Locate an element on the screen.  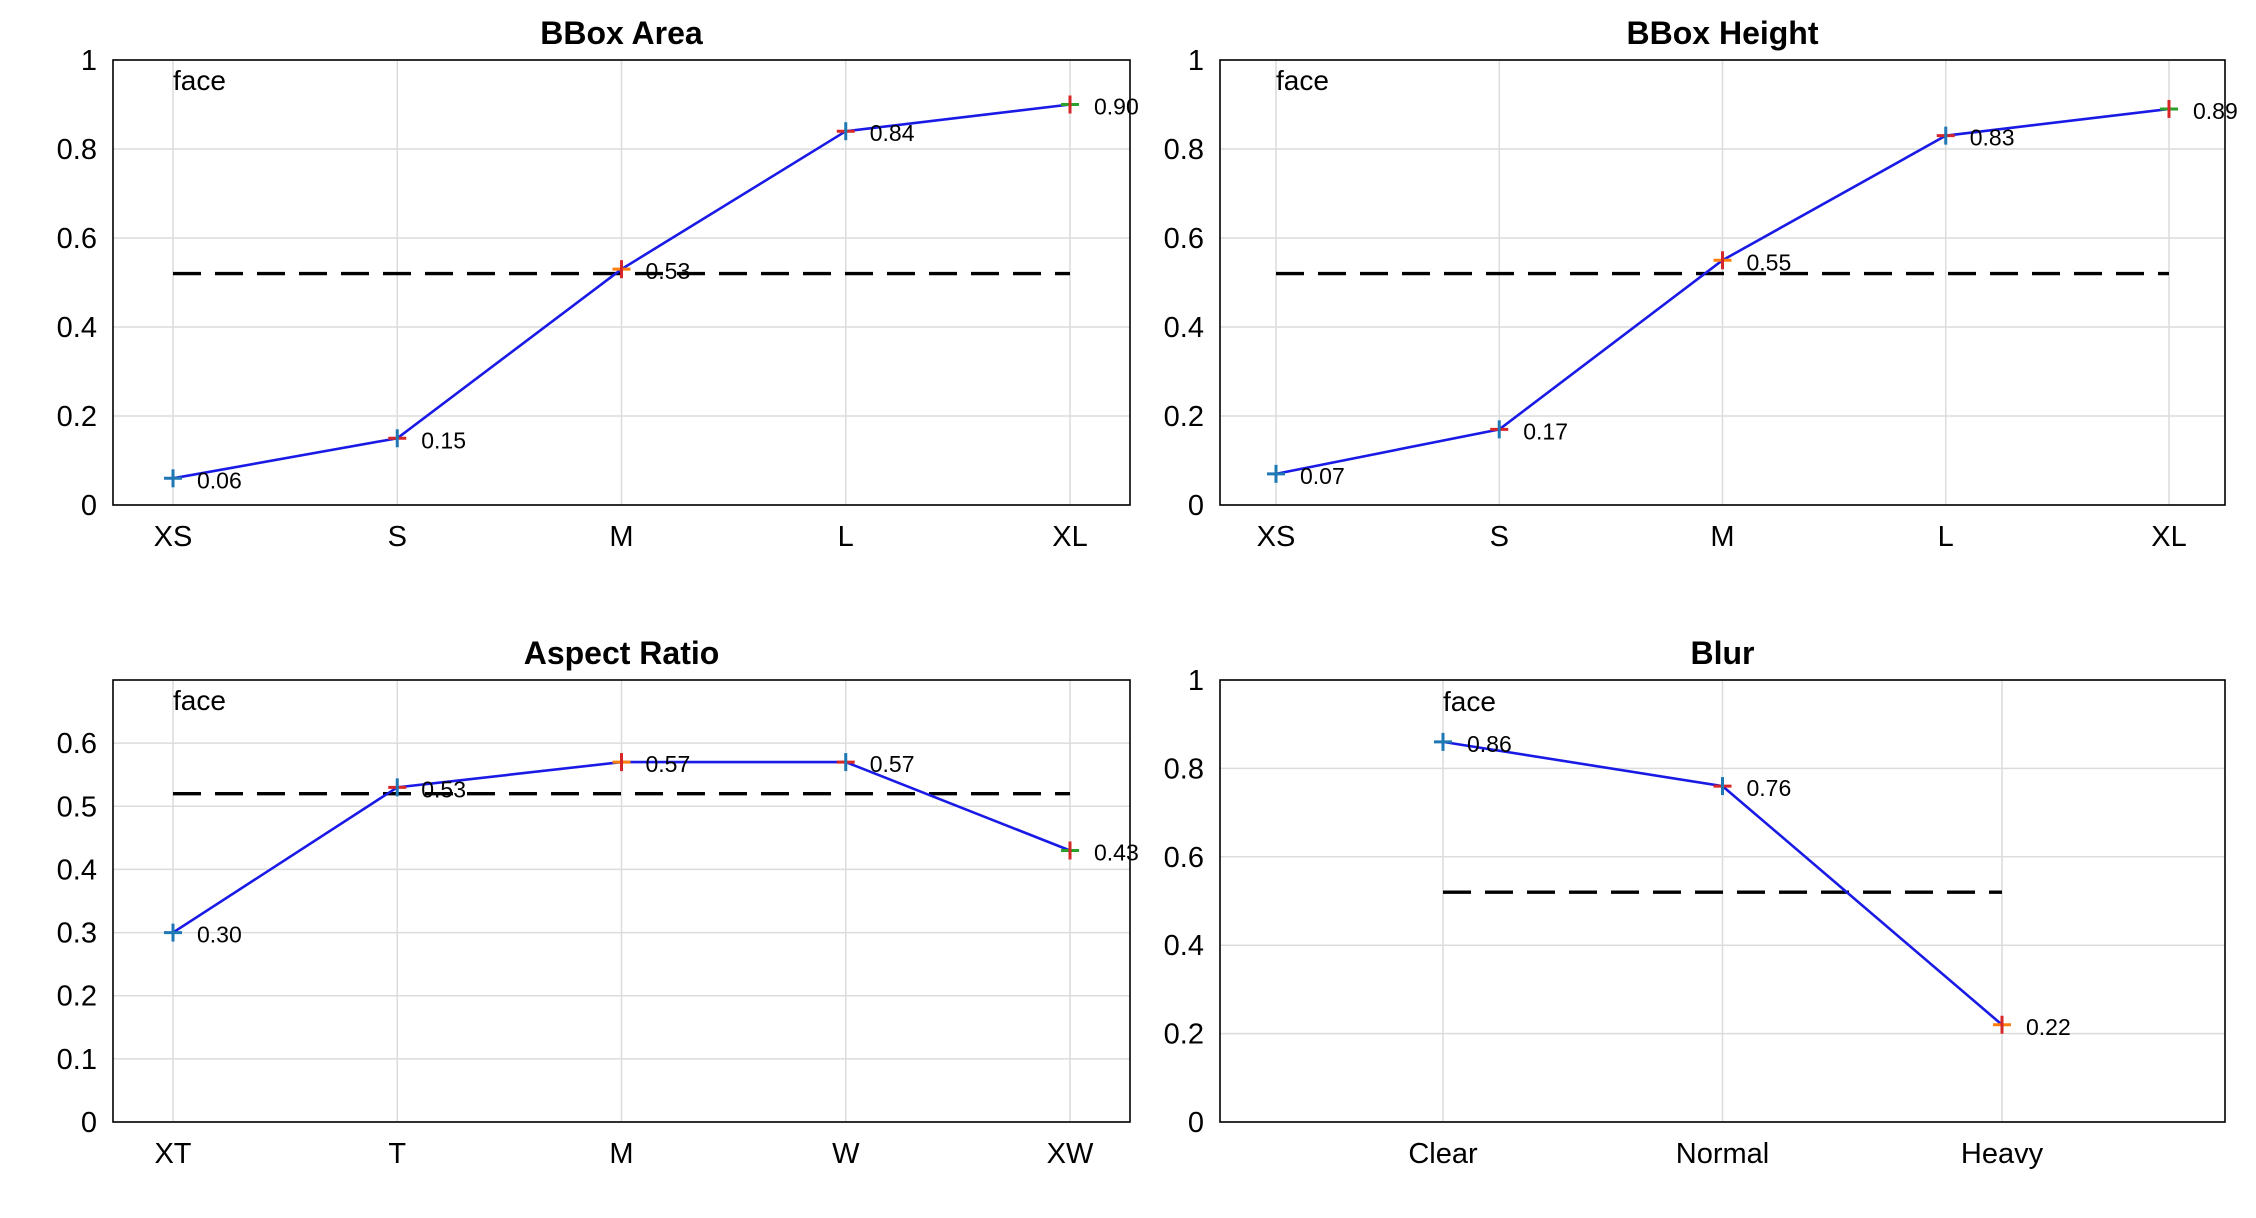
data-label: 0.30 is located at coordinates (219, 935).